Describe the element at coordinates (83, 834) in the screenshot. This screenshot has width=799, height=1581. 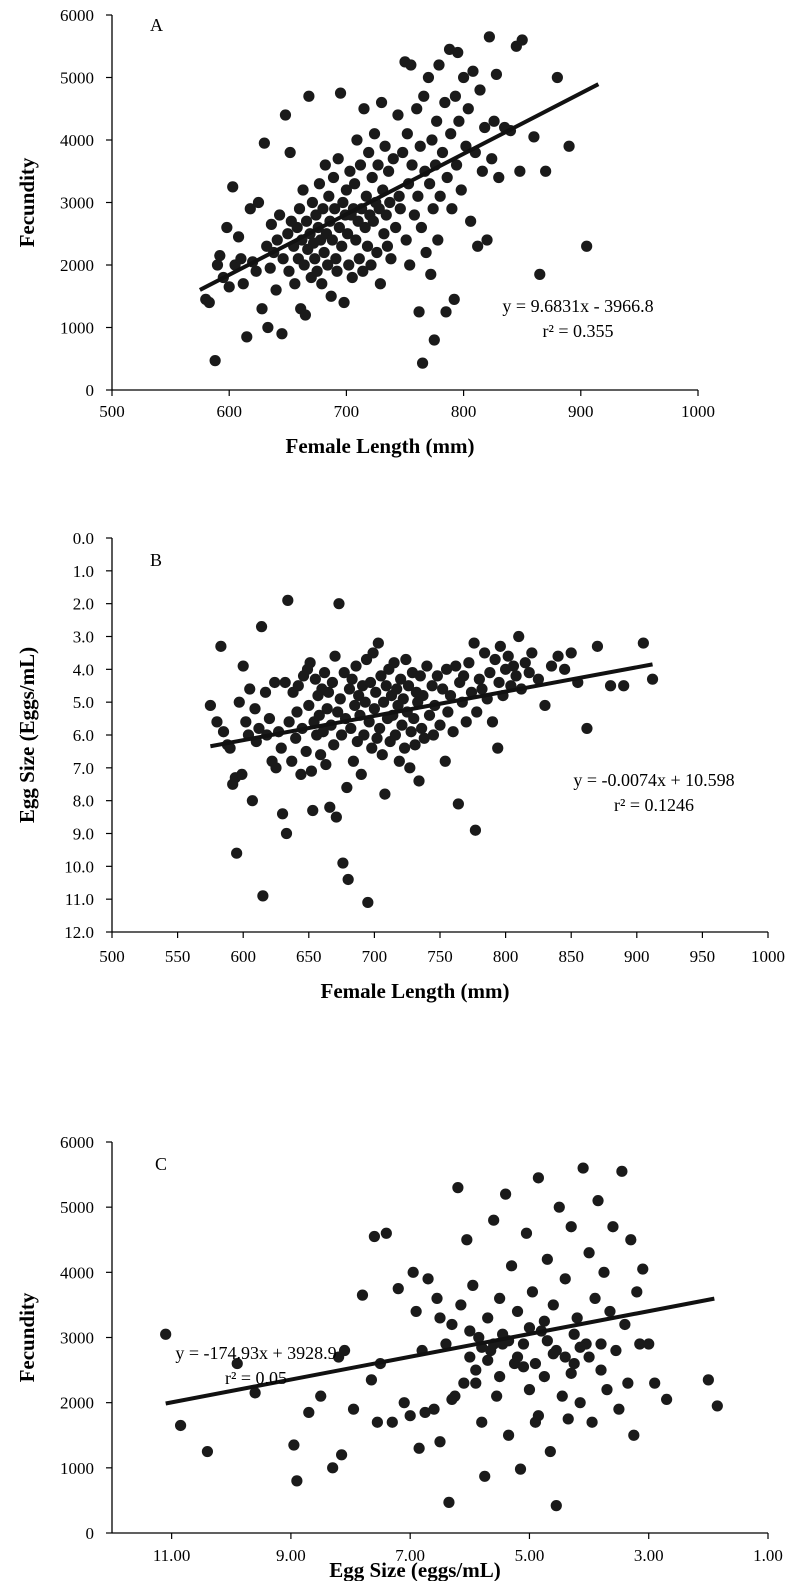
I see `y-tick-label: 9.0` at that location.